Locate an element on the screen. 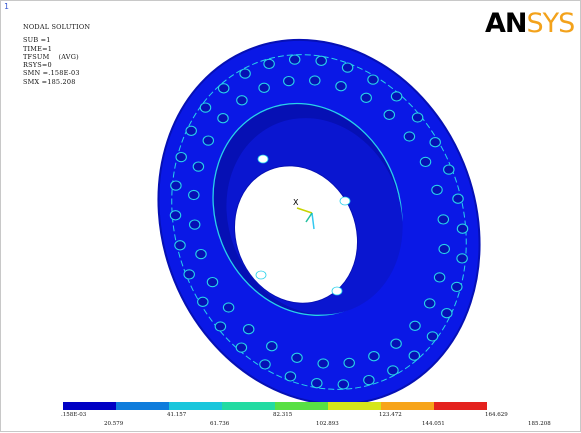 The image size is (581, 433). legend-label-top: 41.157 is located at coordinates (177, 415).